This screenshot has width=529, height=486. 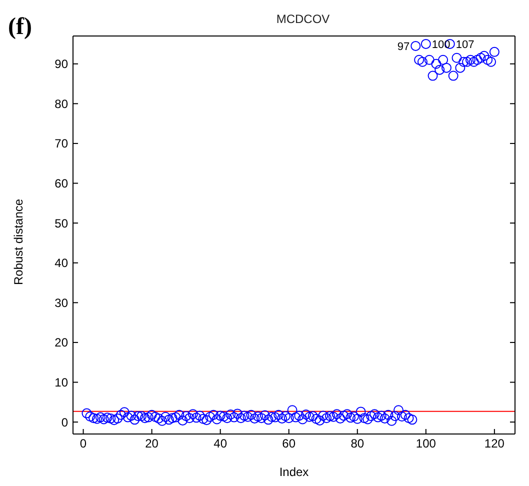 What do you see at coordinates (61, 343) in the screenshot?
I see `y-tick-label: 20` at bounding box center [61, 343].